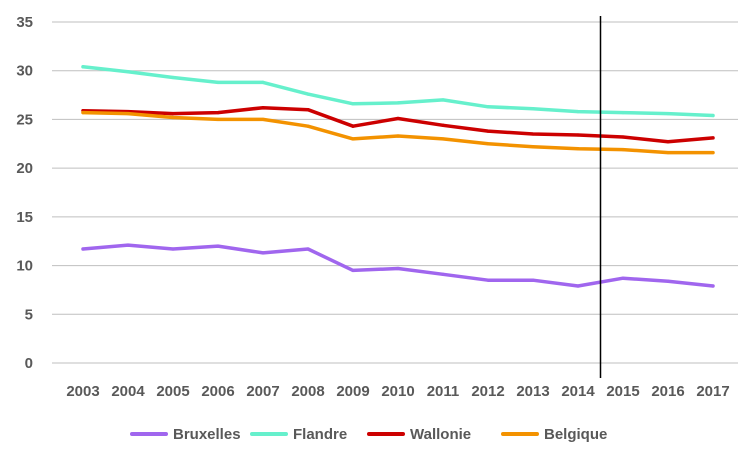  What do you see at coordinates (487, 391) in the screenshot?
I see `x-tick-label: 2012` at bounding box center [487, 391].